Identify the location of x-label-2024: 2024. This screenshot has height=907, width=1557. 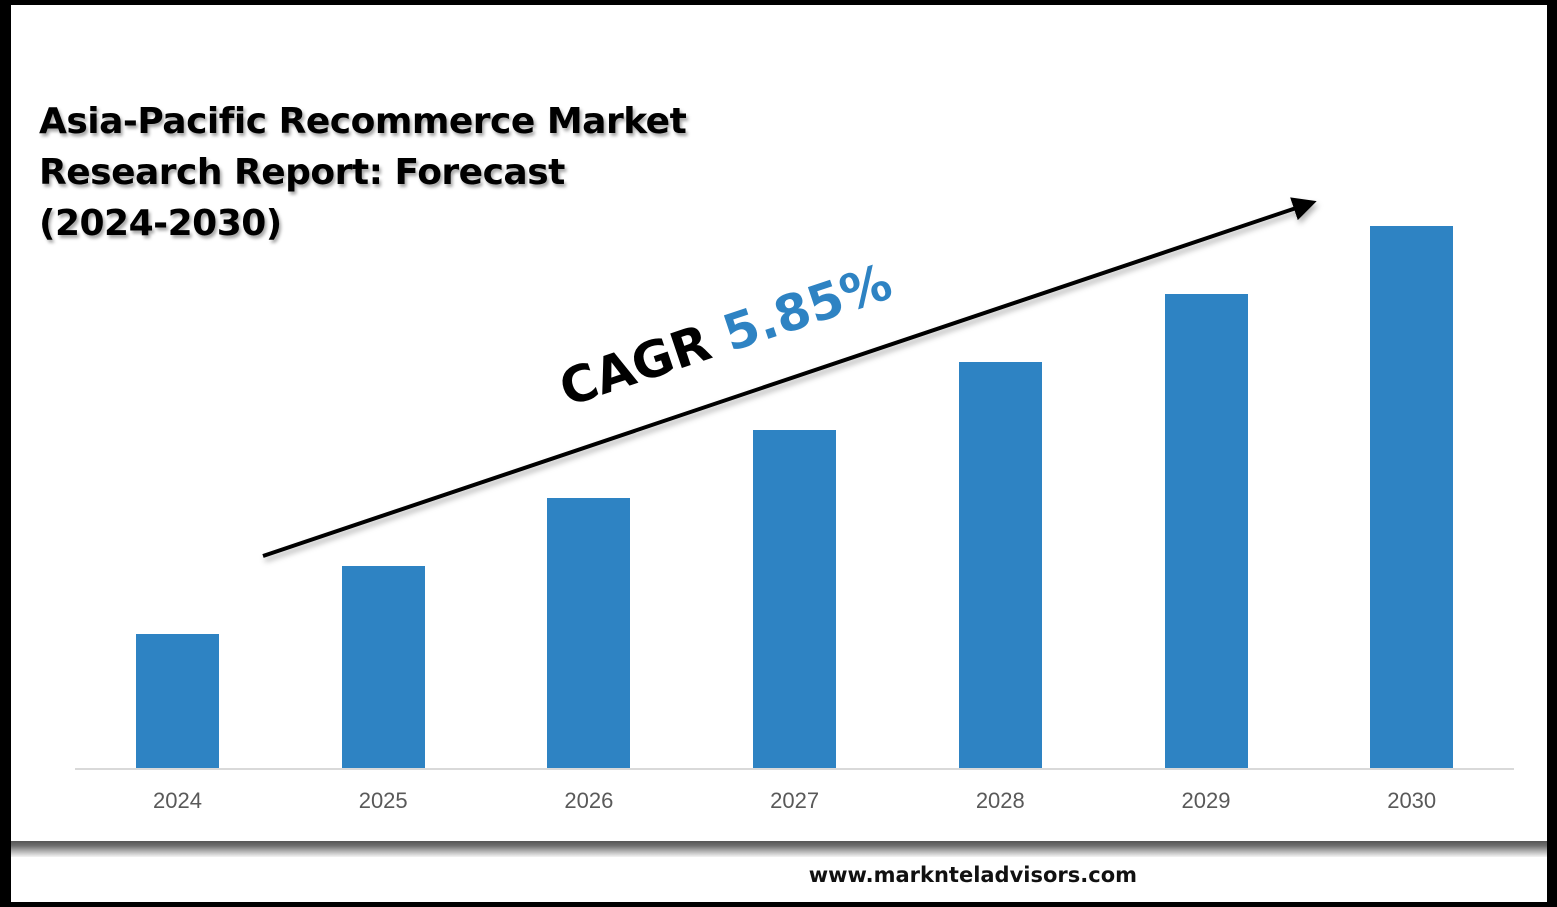
(177, 800).